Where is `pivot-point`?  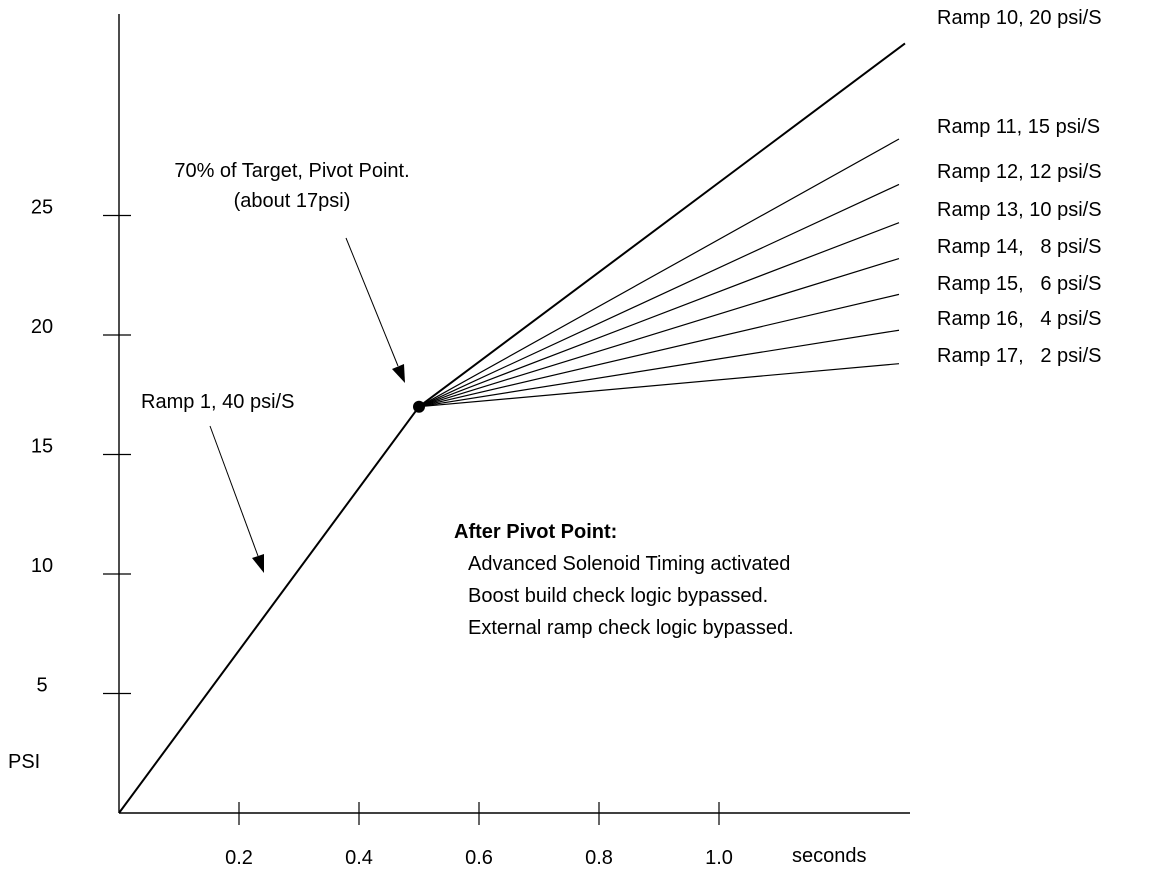
pivot-point is located at coordinates (419, 406).